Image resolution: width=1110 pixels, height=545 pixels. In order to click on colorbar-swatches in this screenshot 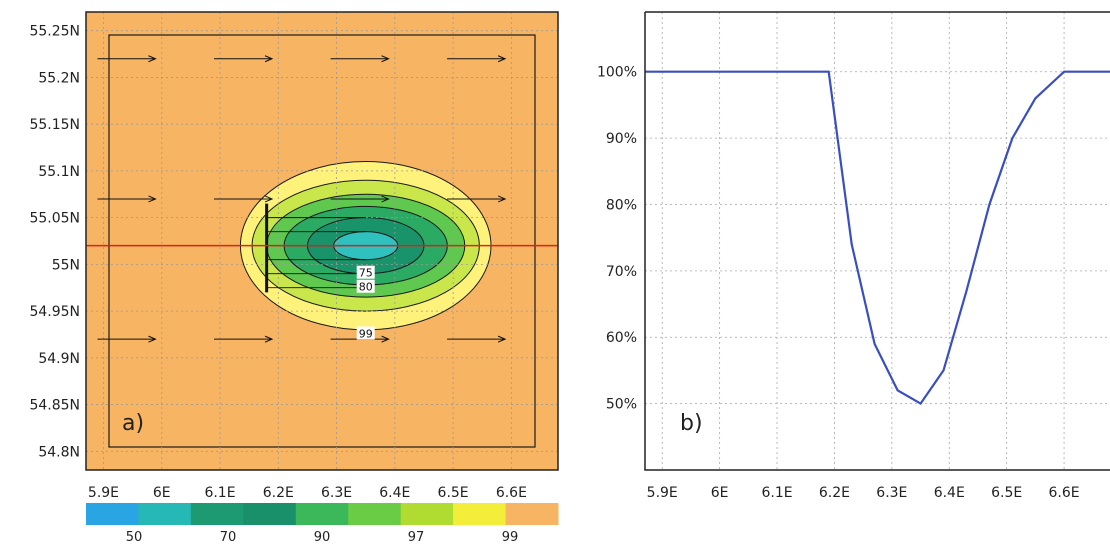, I will do `click(322, 514)`.